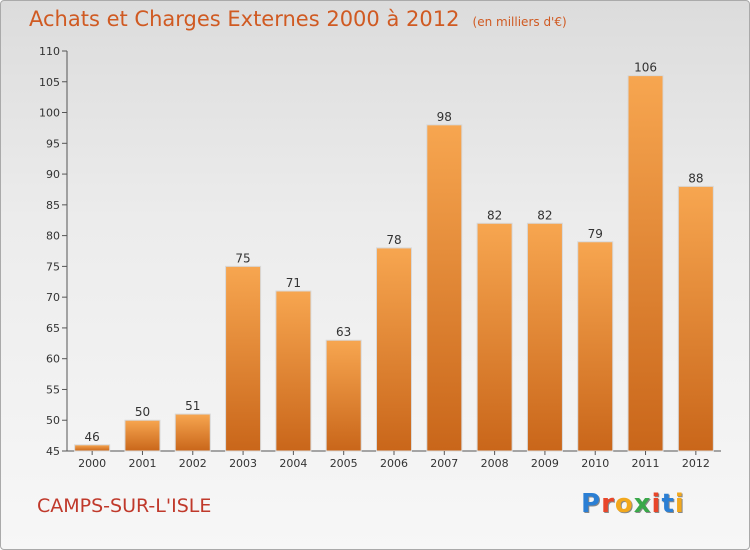  What do you see at coordinates (624, 504) in the screenshot?
I see `logo-letter: o` at bounding box center [624, 504].